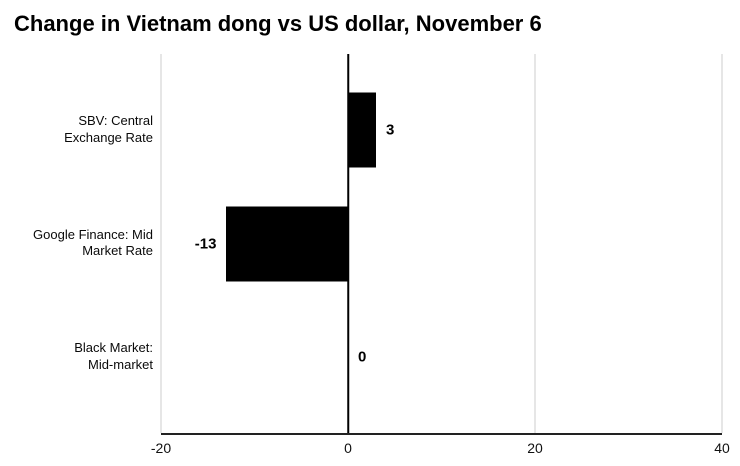  I want to click on x-tick-label: 0, so click(348, 448).